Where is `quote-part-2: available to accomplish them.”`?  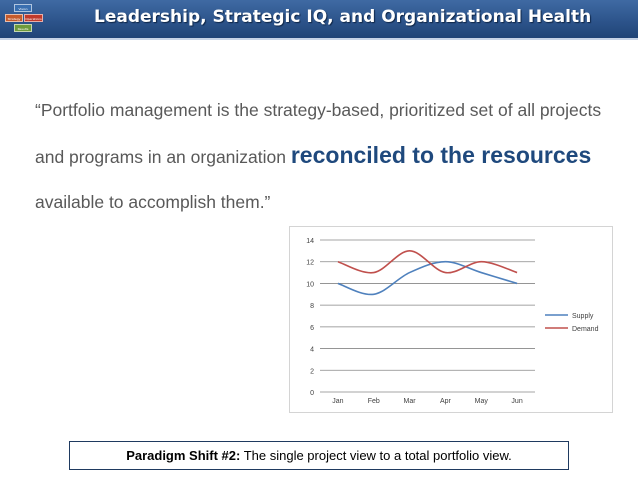 quote-part-2: available to accomplish them.” is located at coordinates (153, 202).